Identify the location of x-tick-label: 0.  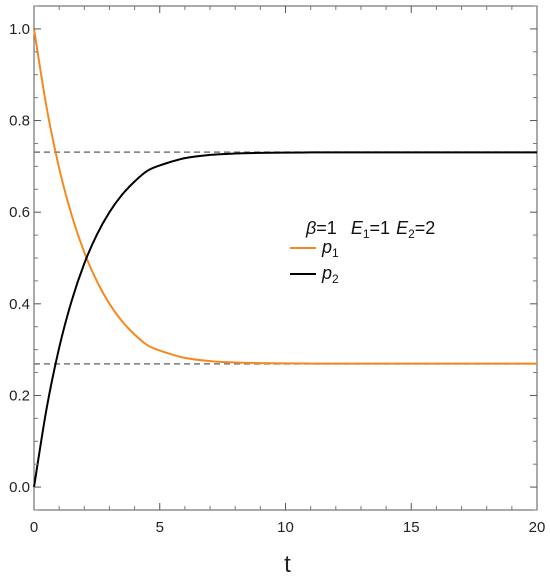
(34, 527).